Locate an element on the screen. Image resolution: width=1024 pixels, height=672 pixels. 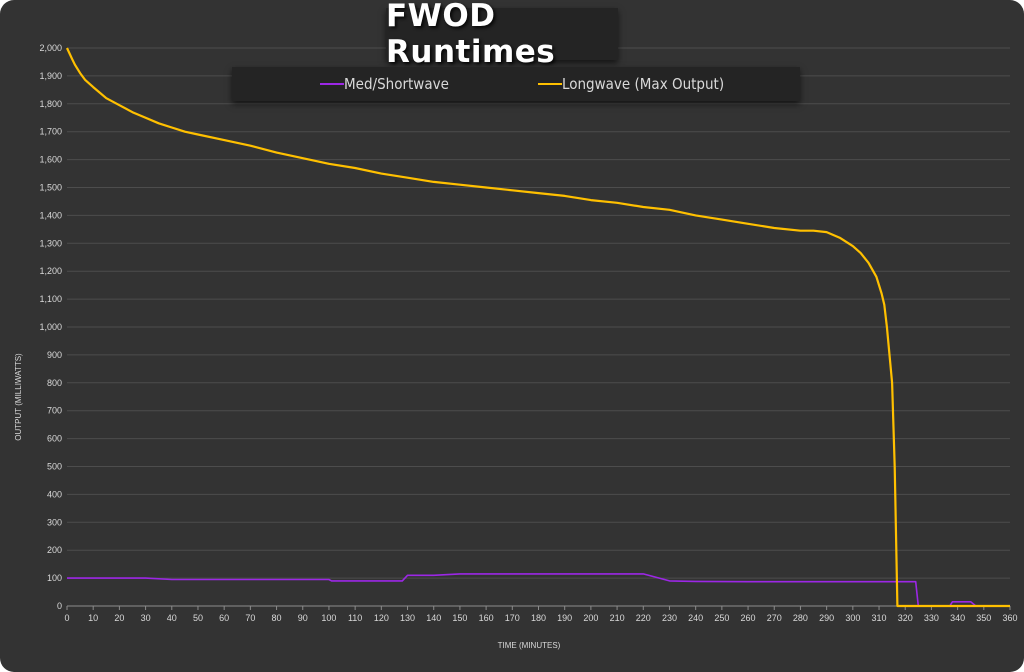
legend-item-med-shortwave: Med/Shortwave is located at coordinates (384, 84).